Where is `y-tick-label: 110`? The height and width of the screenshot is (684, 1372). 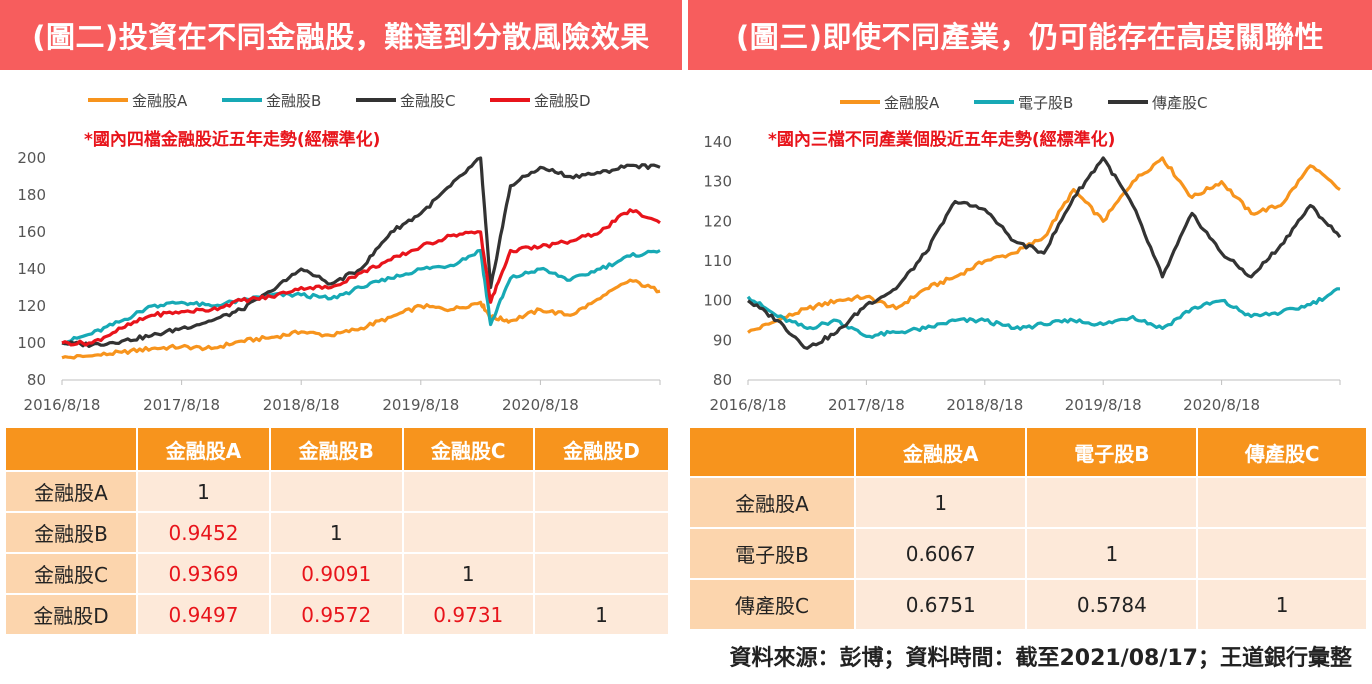 y-tick-label: 110 is located at coordinates (717, 261).